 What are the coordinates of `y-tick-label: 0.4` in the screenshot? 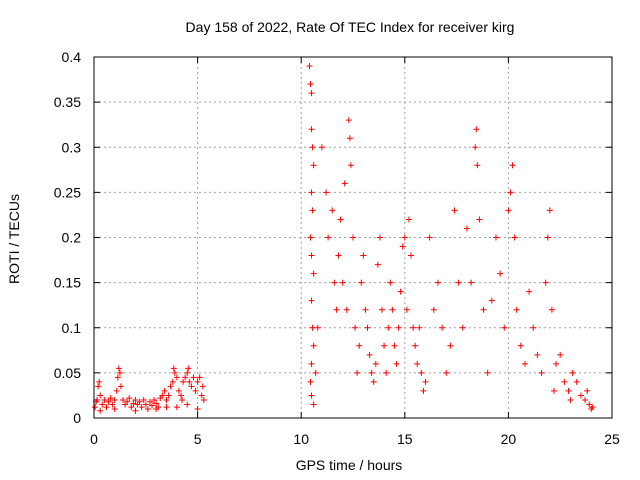 It's located at (72, 57).